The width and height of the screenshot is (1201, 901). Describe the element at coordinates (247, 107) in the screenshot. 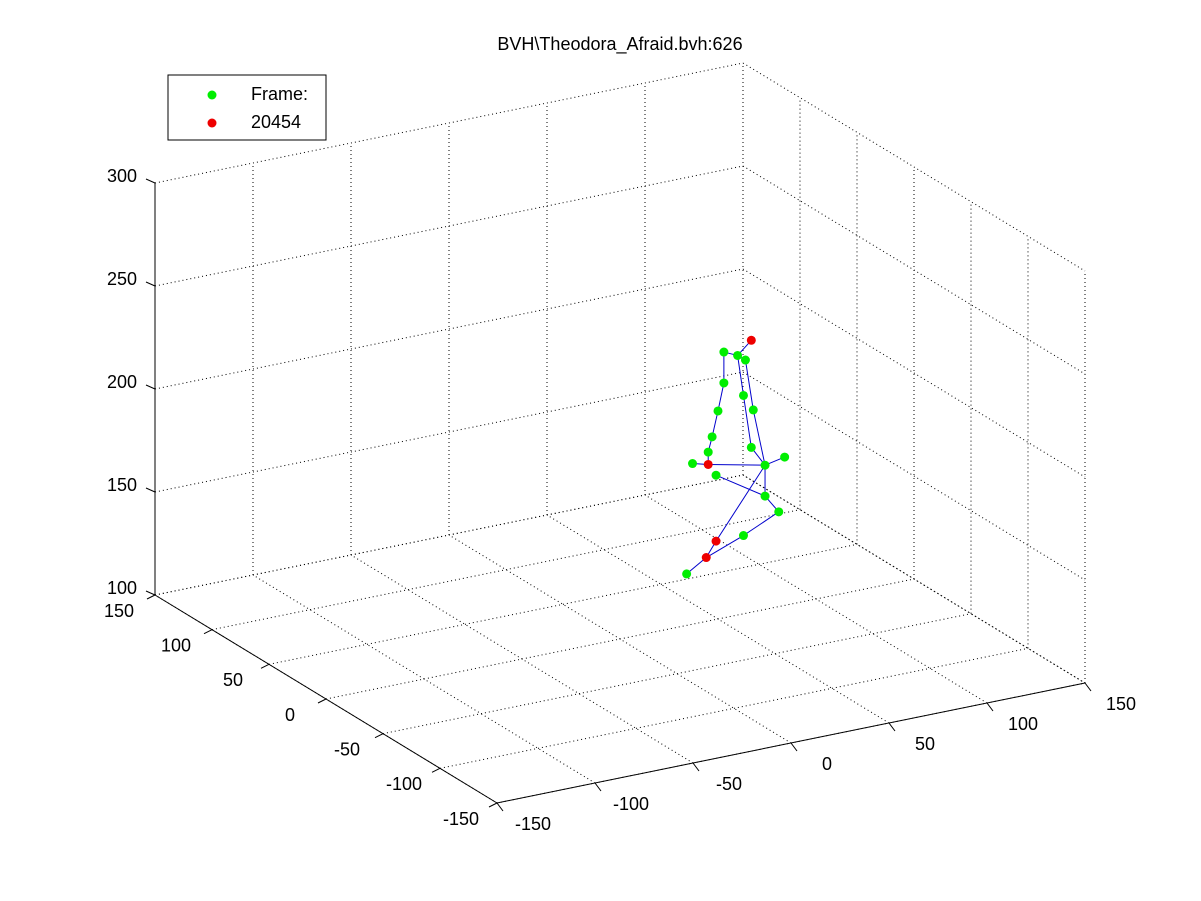

I see `legend-box` at that location.